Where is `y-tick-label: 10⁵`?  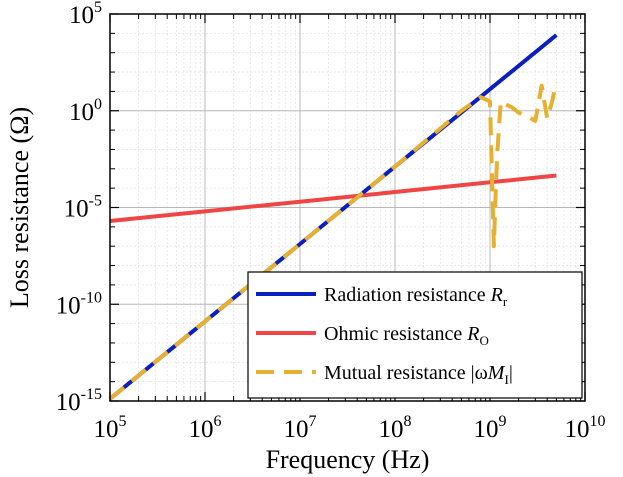 y-tick-label: 10⁵ is located at coordinates (85, 14).